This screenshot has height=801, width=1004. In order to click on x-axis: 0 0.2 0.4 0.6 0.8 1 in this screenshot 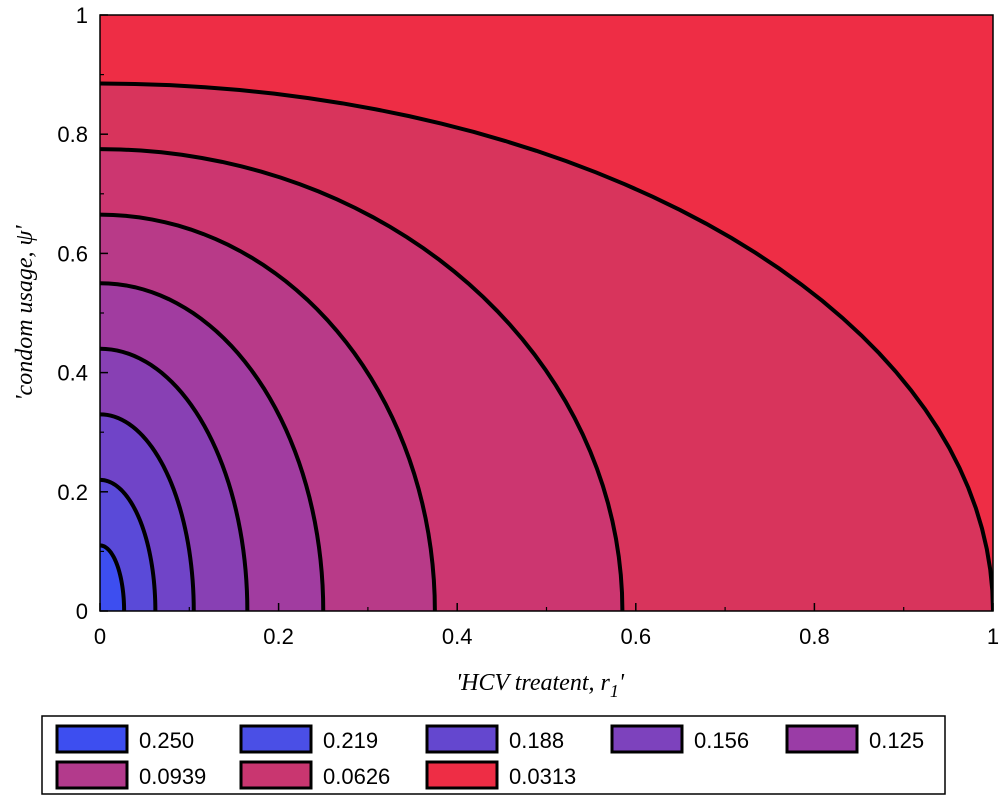, I will do `click(546, 626)`.